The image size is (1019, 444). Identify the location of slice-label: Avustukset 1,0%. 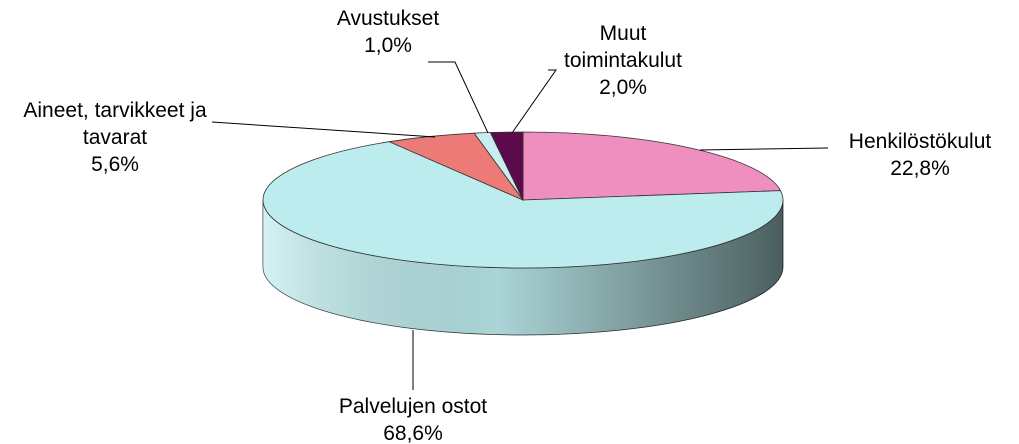
(388, 32).